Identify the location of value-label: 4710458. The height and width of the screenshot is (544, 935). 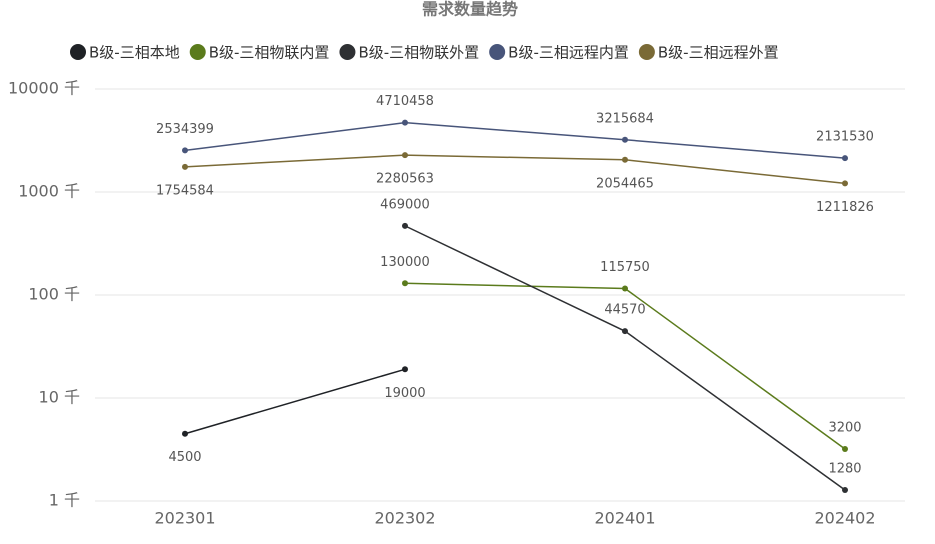
(405, 101).